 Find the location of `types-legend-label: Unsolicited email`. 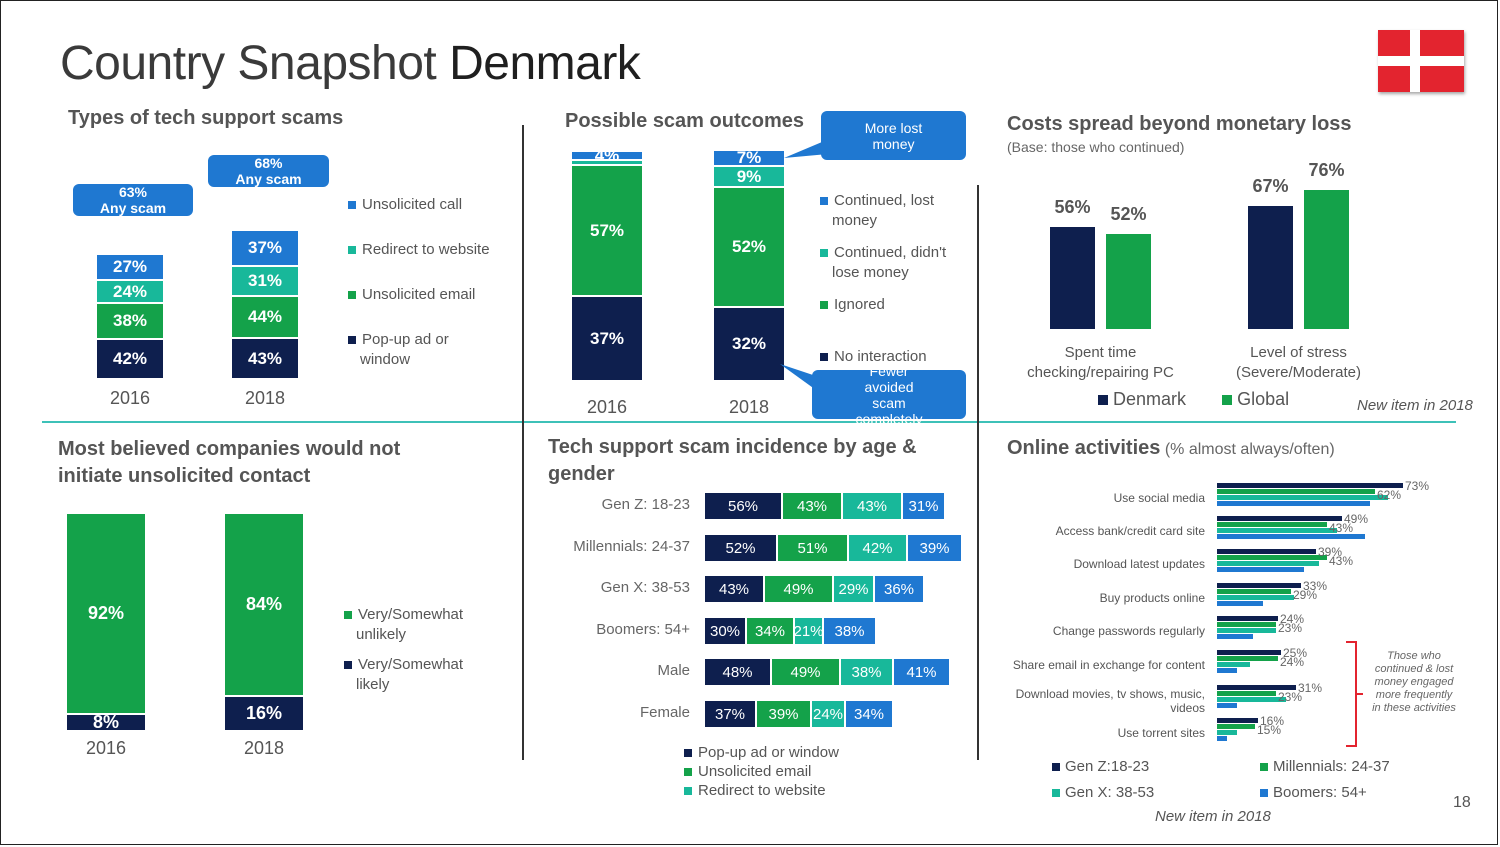

types-legend-label: Unsolicited email is located at coordinates (419, 294).